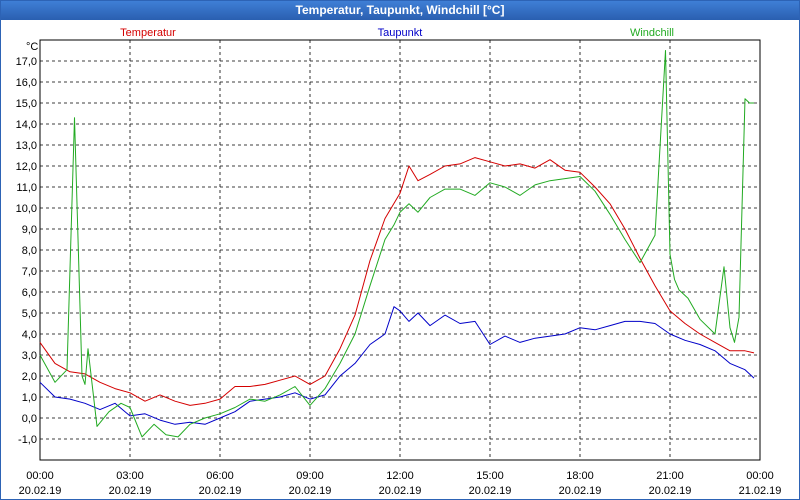 This screenshot has height=500, width=800. Describe the element at coordinates (26, 188) in the screenshot. I see `y-tick-label: 11,0` at that location.